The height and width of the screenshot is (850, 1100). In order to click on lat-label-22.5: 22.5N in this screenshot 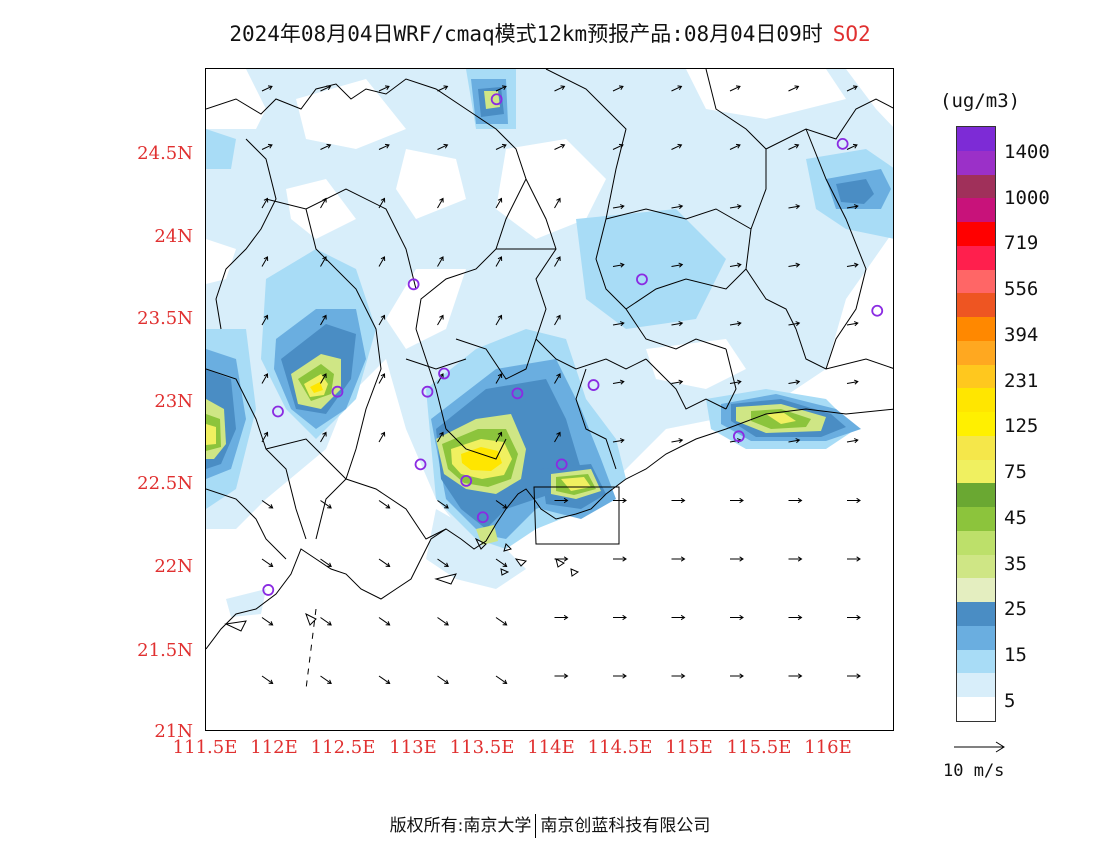, I will do `click(165, 483)`.